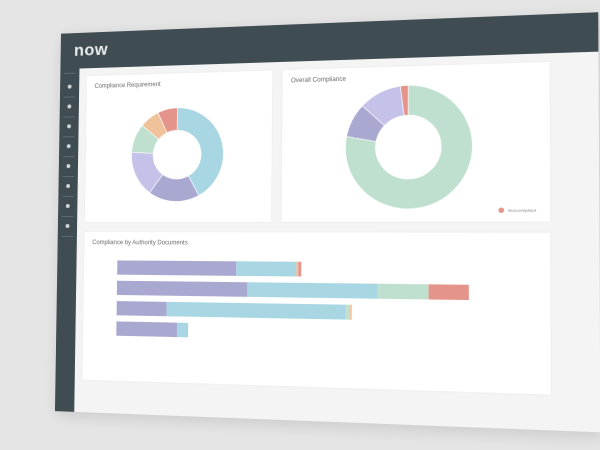 This screenshot has height=450, width=600. I want to click on bar-segment-row1-s2, so click(266, 269).